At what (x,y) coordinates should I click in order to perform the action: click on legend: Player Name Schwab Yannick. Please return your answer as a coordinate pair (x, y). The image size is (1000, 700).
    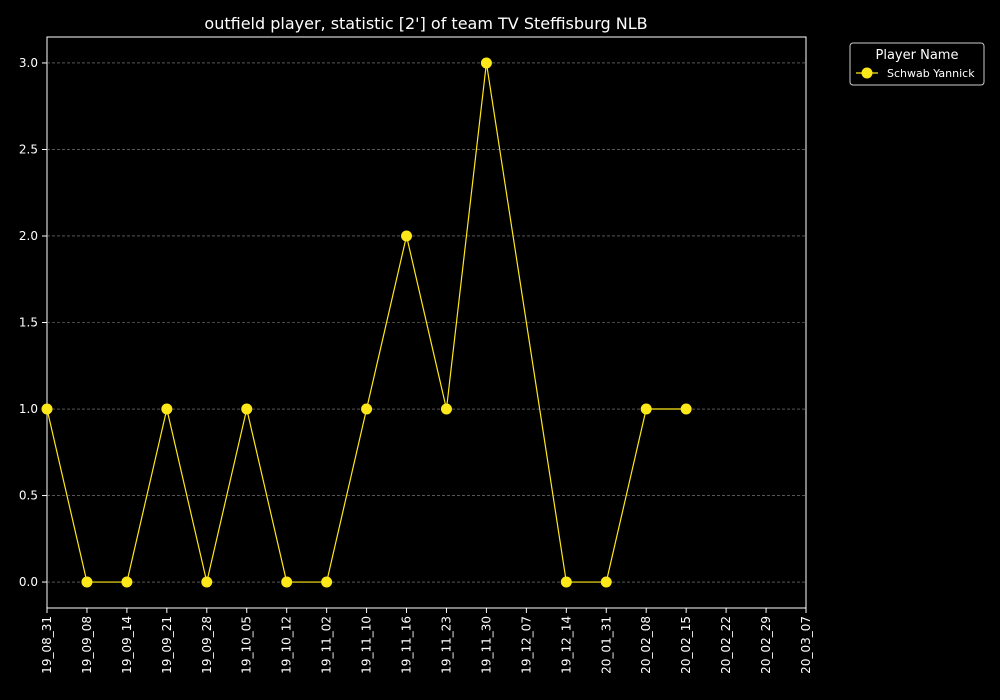
    Looking at the image, I should click on (917, 64).